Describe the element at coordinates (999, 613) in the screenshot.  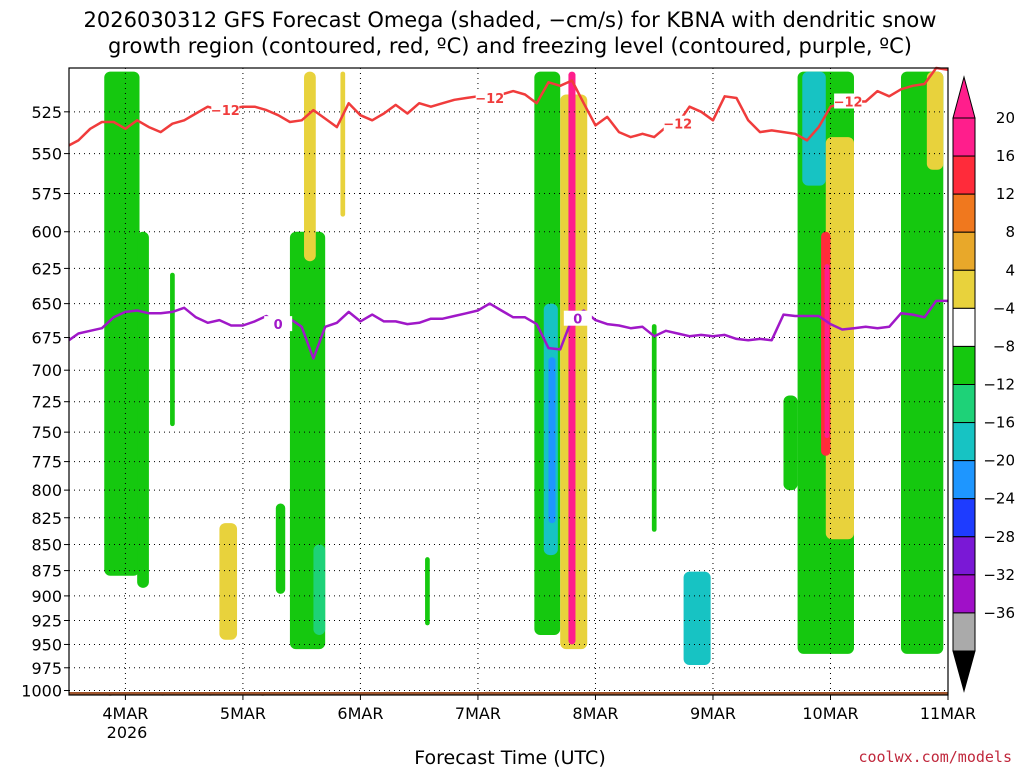
I see `colorbar-label-13: −36` at that location.